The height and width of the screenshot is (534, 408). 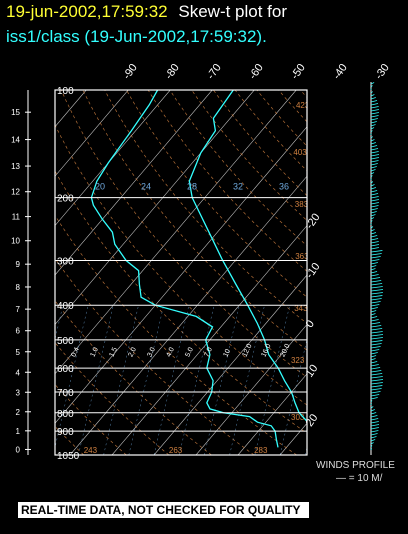 What do you see at coordinates (298, 72) in the screenshot?
I see `temperature-tick-label: -50` at bounding box center [298, 72].